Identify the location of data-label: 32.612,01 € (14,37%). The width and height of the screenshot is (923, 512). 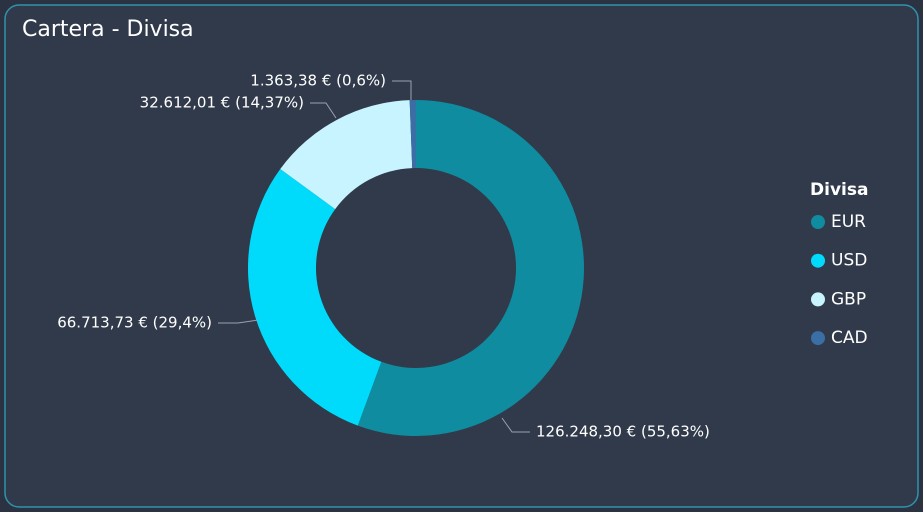
(222, 103).